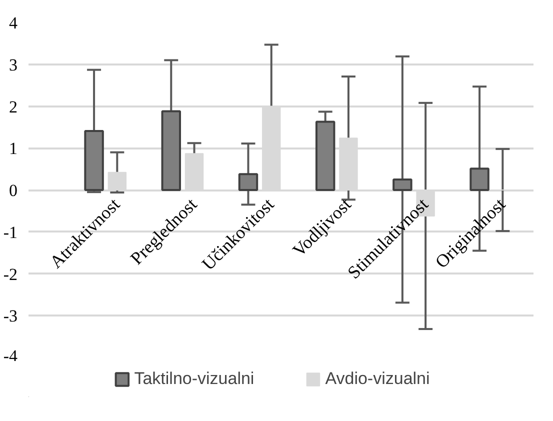 This screenshot has width=553, height=421. Describe the element at coordinates (10, 316) in the screenshot. I see `y-tick-label: -3` at that location.